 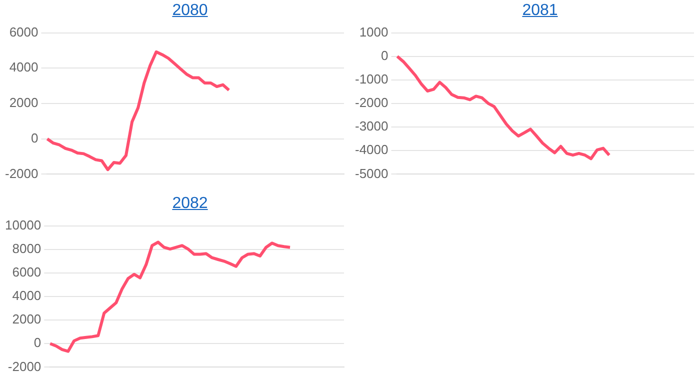 What do you see at coordinates (190, 11) in the screenshot?
I see `chart-title: 2080` at bounding box center [190, 11].